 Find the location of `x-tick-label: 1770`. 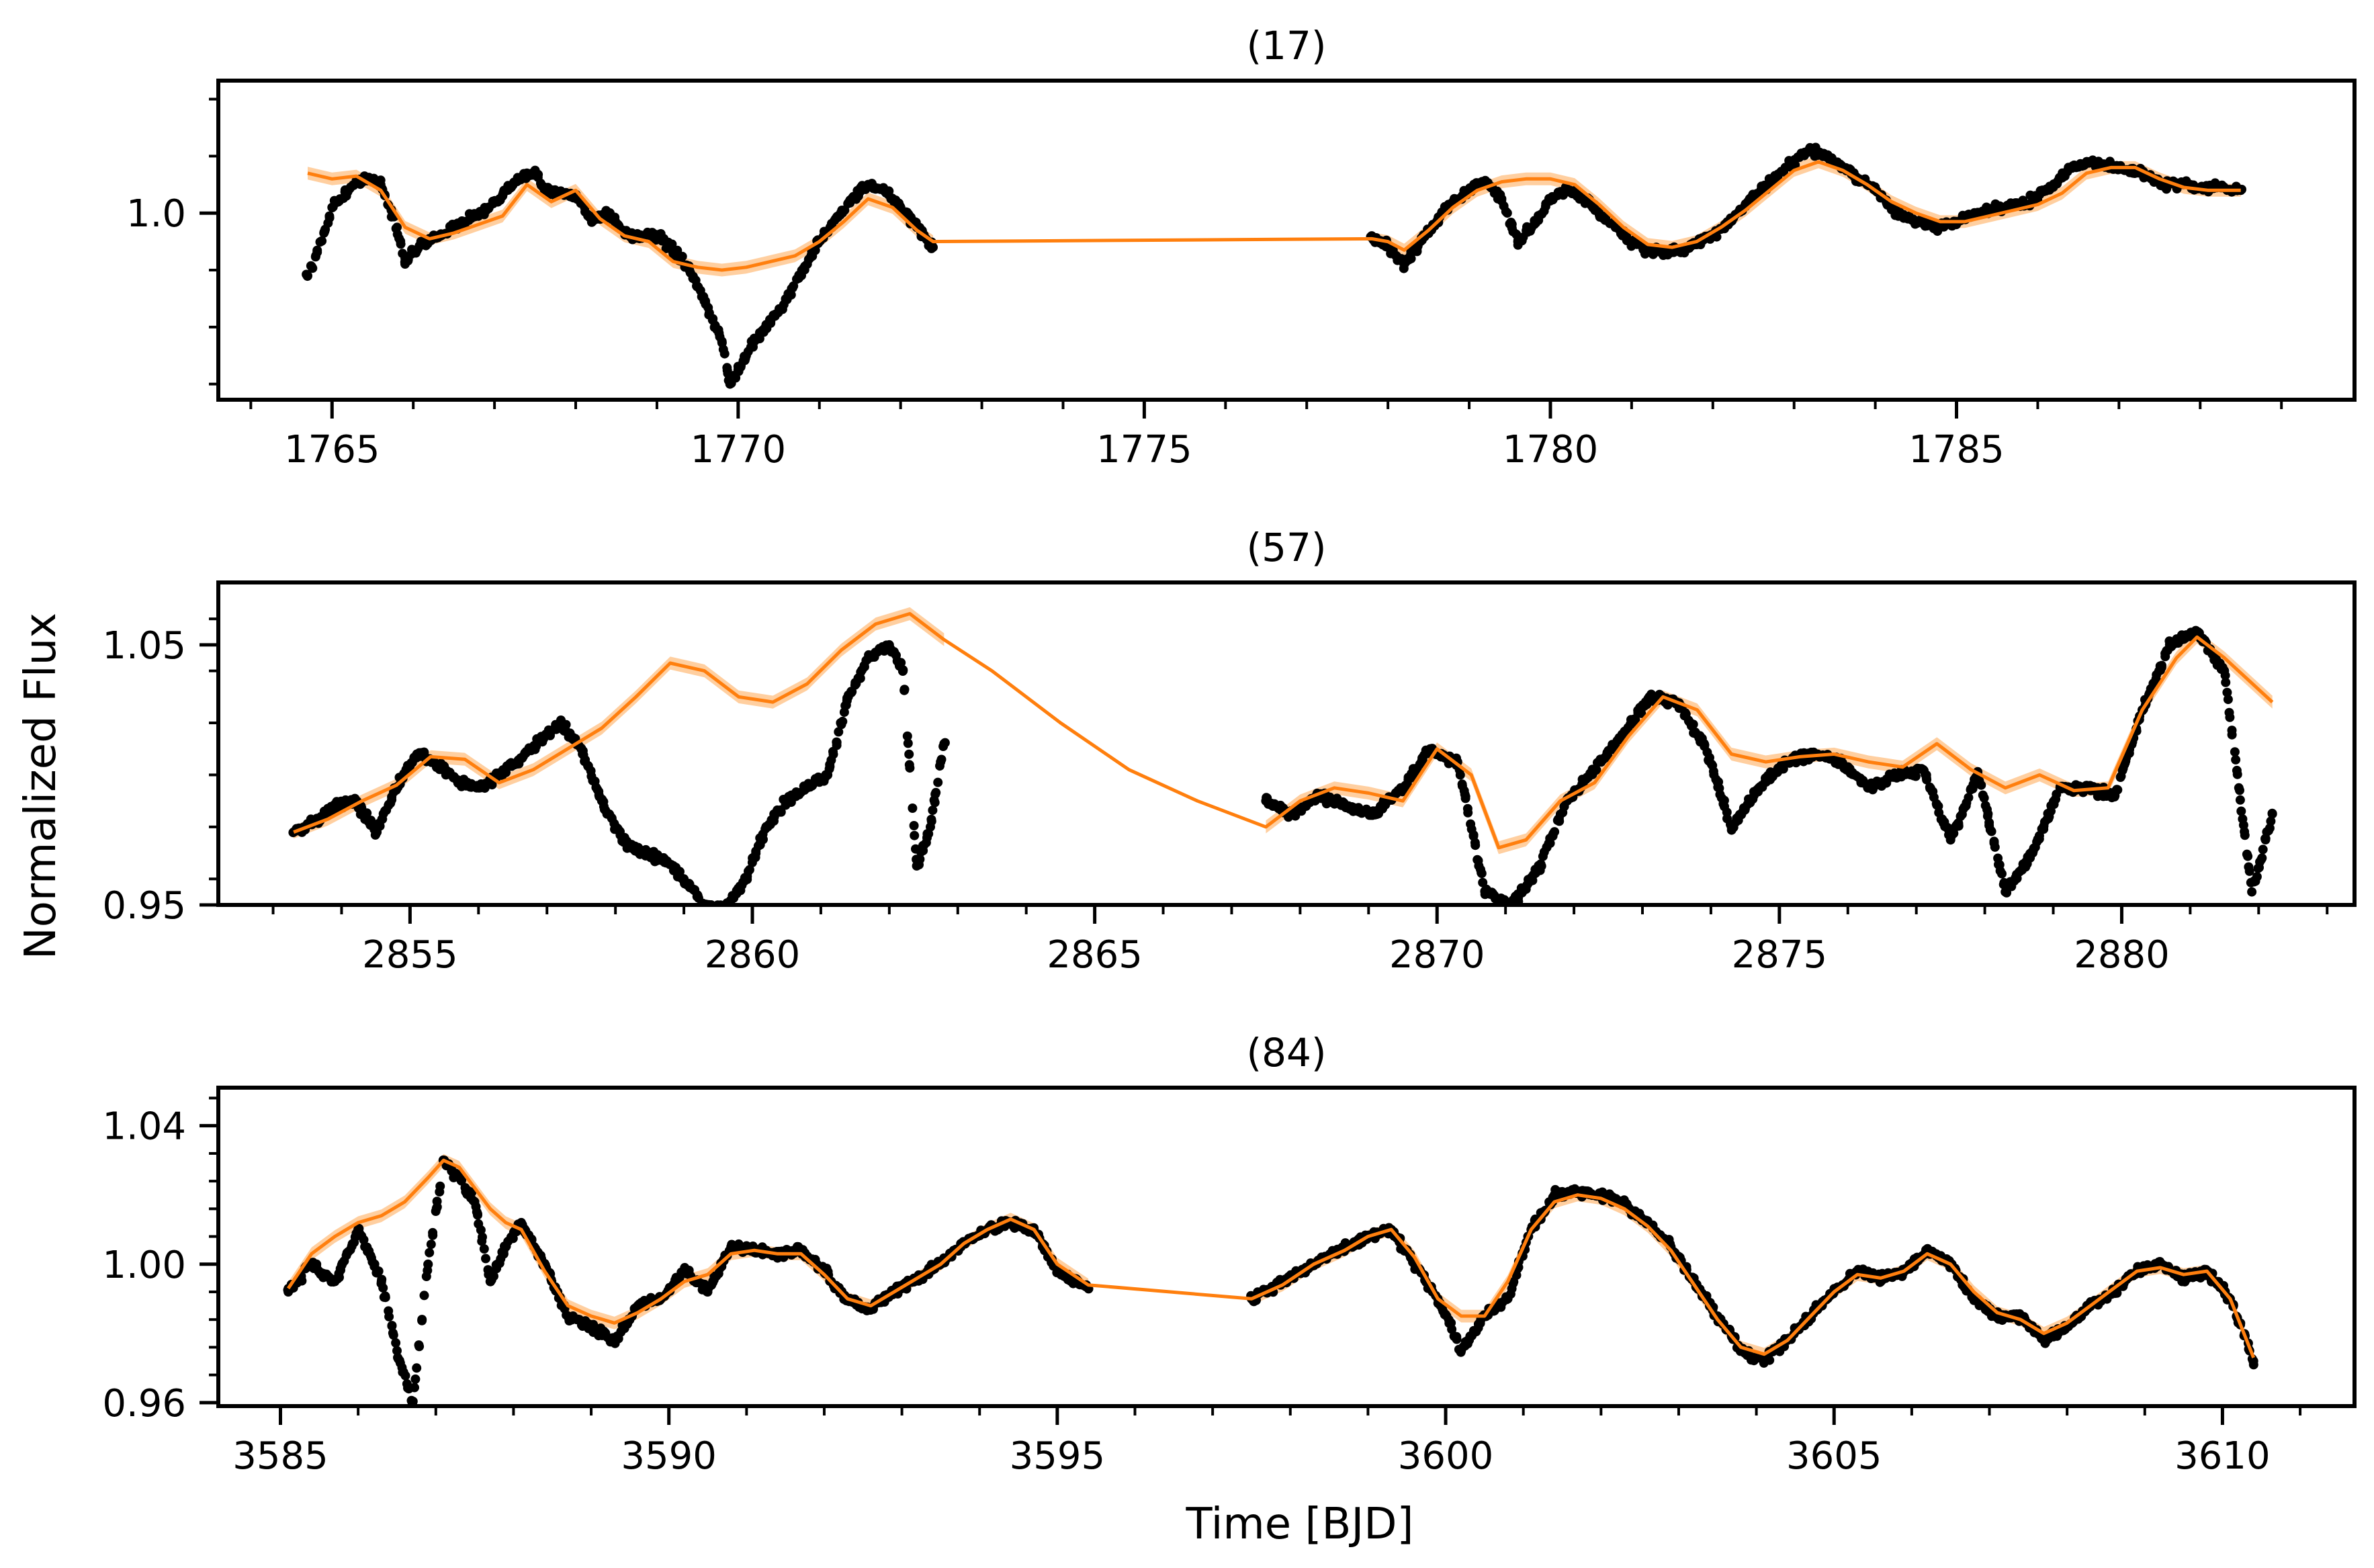

x-tick-label: 1770 is located at coordinates (739, 450).